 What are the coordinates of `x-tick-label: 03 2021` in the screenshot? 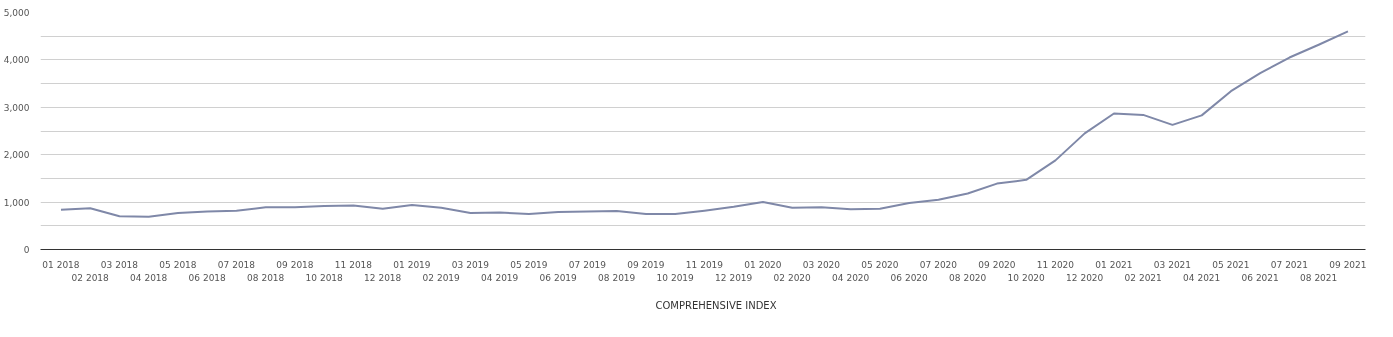 It's located at (1172, 264).